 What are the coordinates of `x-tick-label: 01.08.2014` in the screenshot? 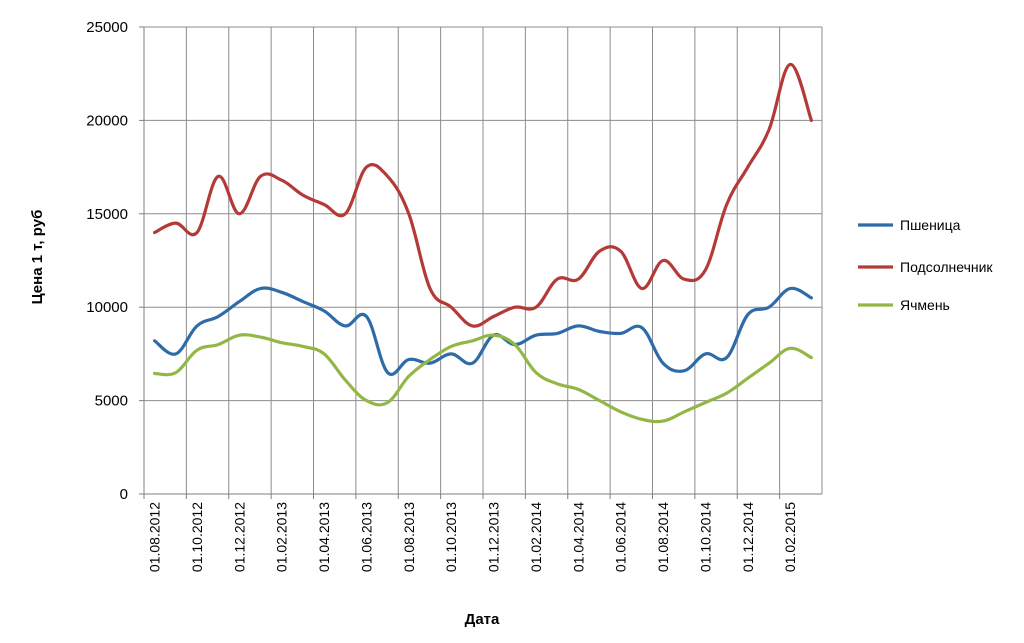 It's located at (663, 537).